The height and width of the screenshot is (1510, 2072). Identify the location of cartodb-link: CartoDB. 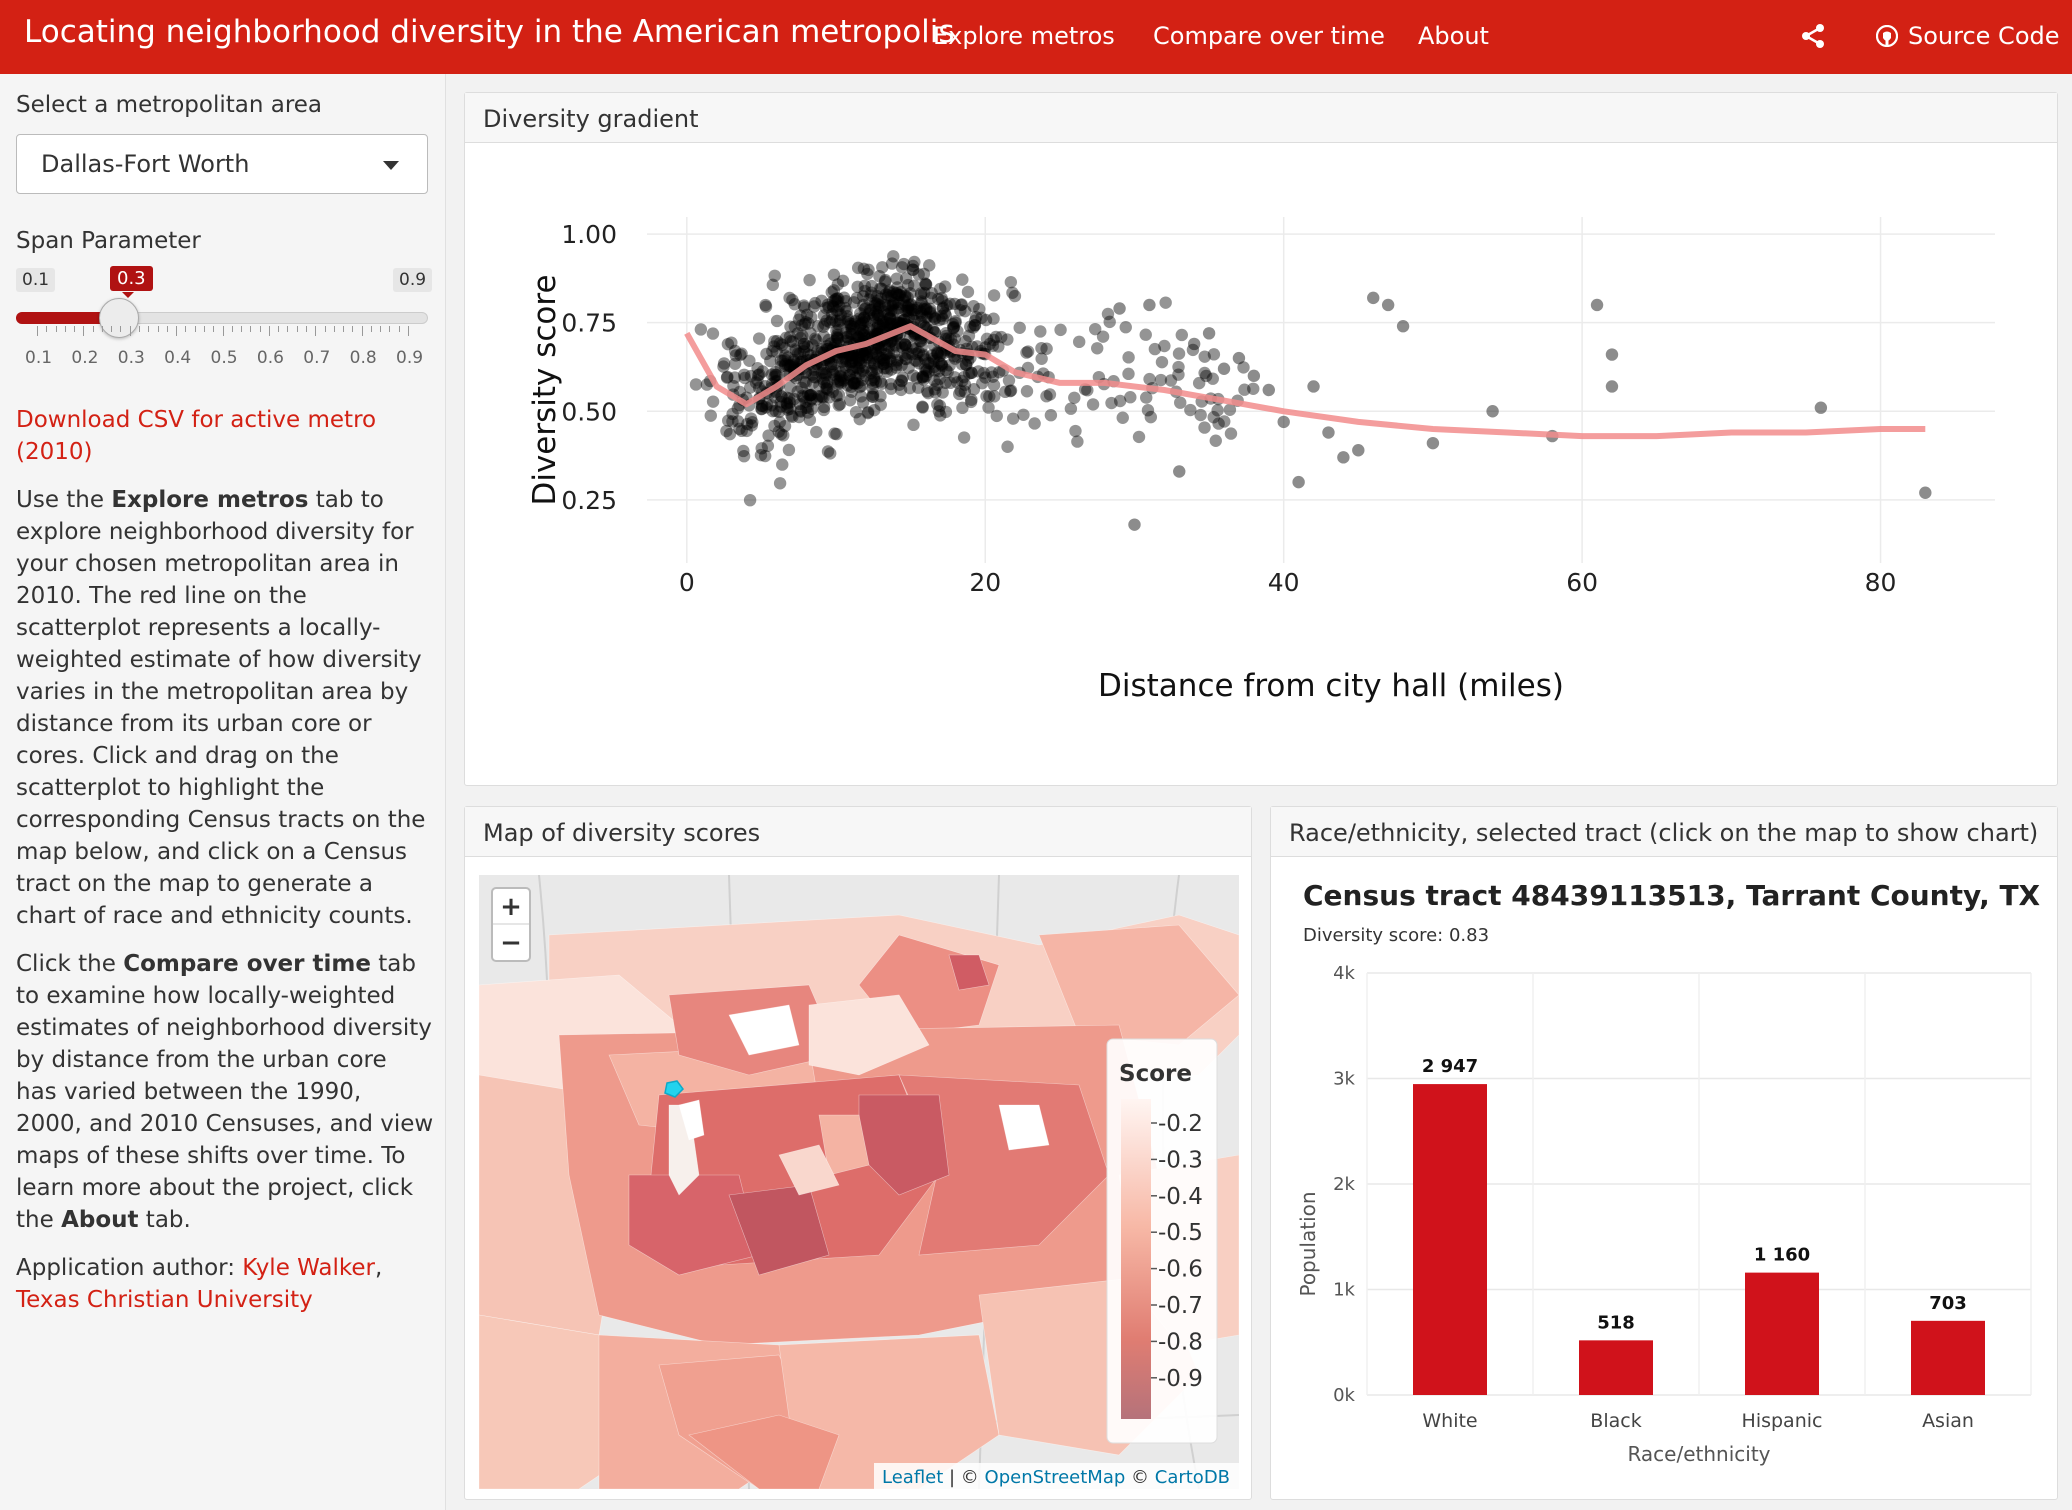
(1192, 1477).